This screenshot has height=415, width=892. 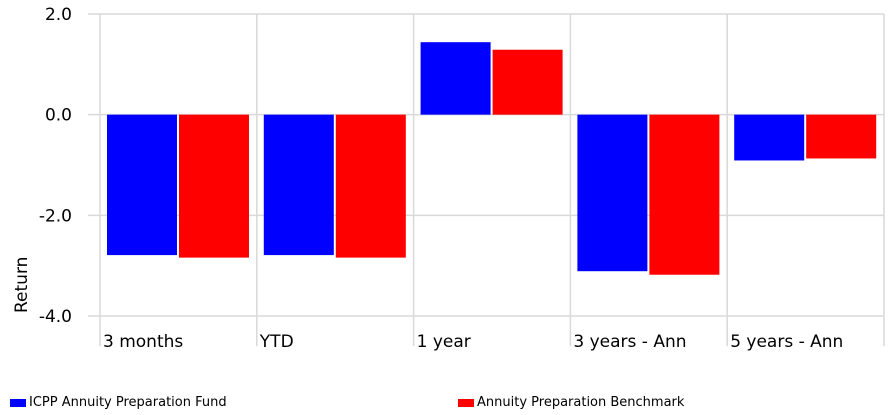 I want to click on y-axis-title: Return, so click(x=22, y=285).